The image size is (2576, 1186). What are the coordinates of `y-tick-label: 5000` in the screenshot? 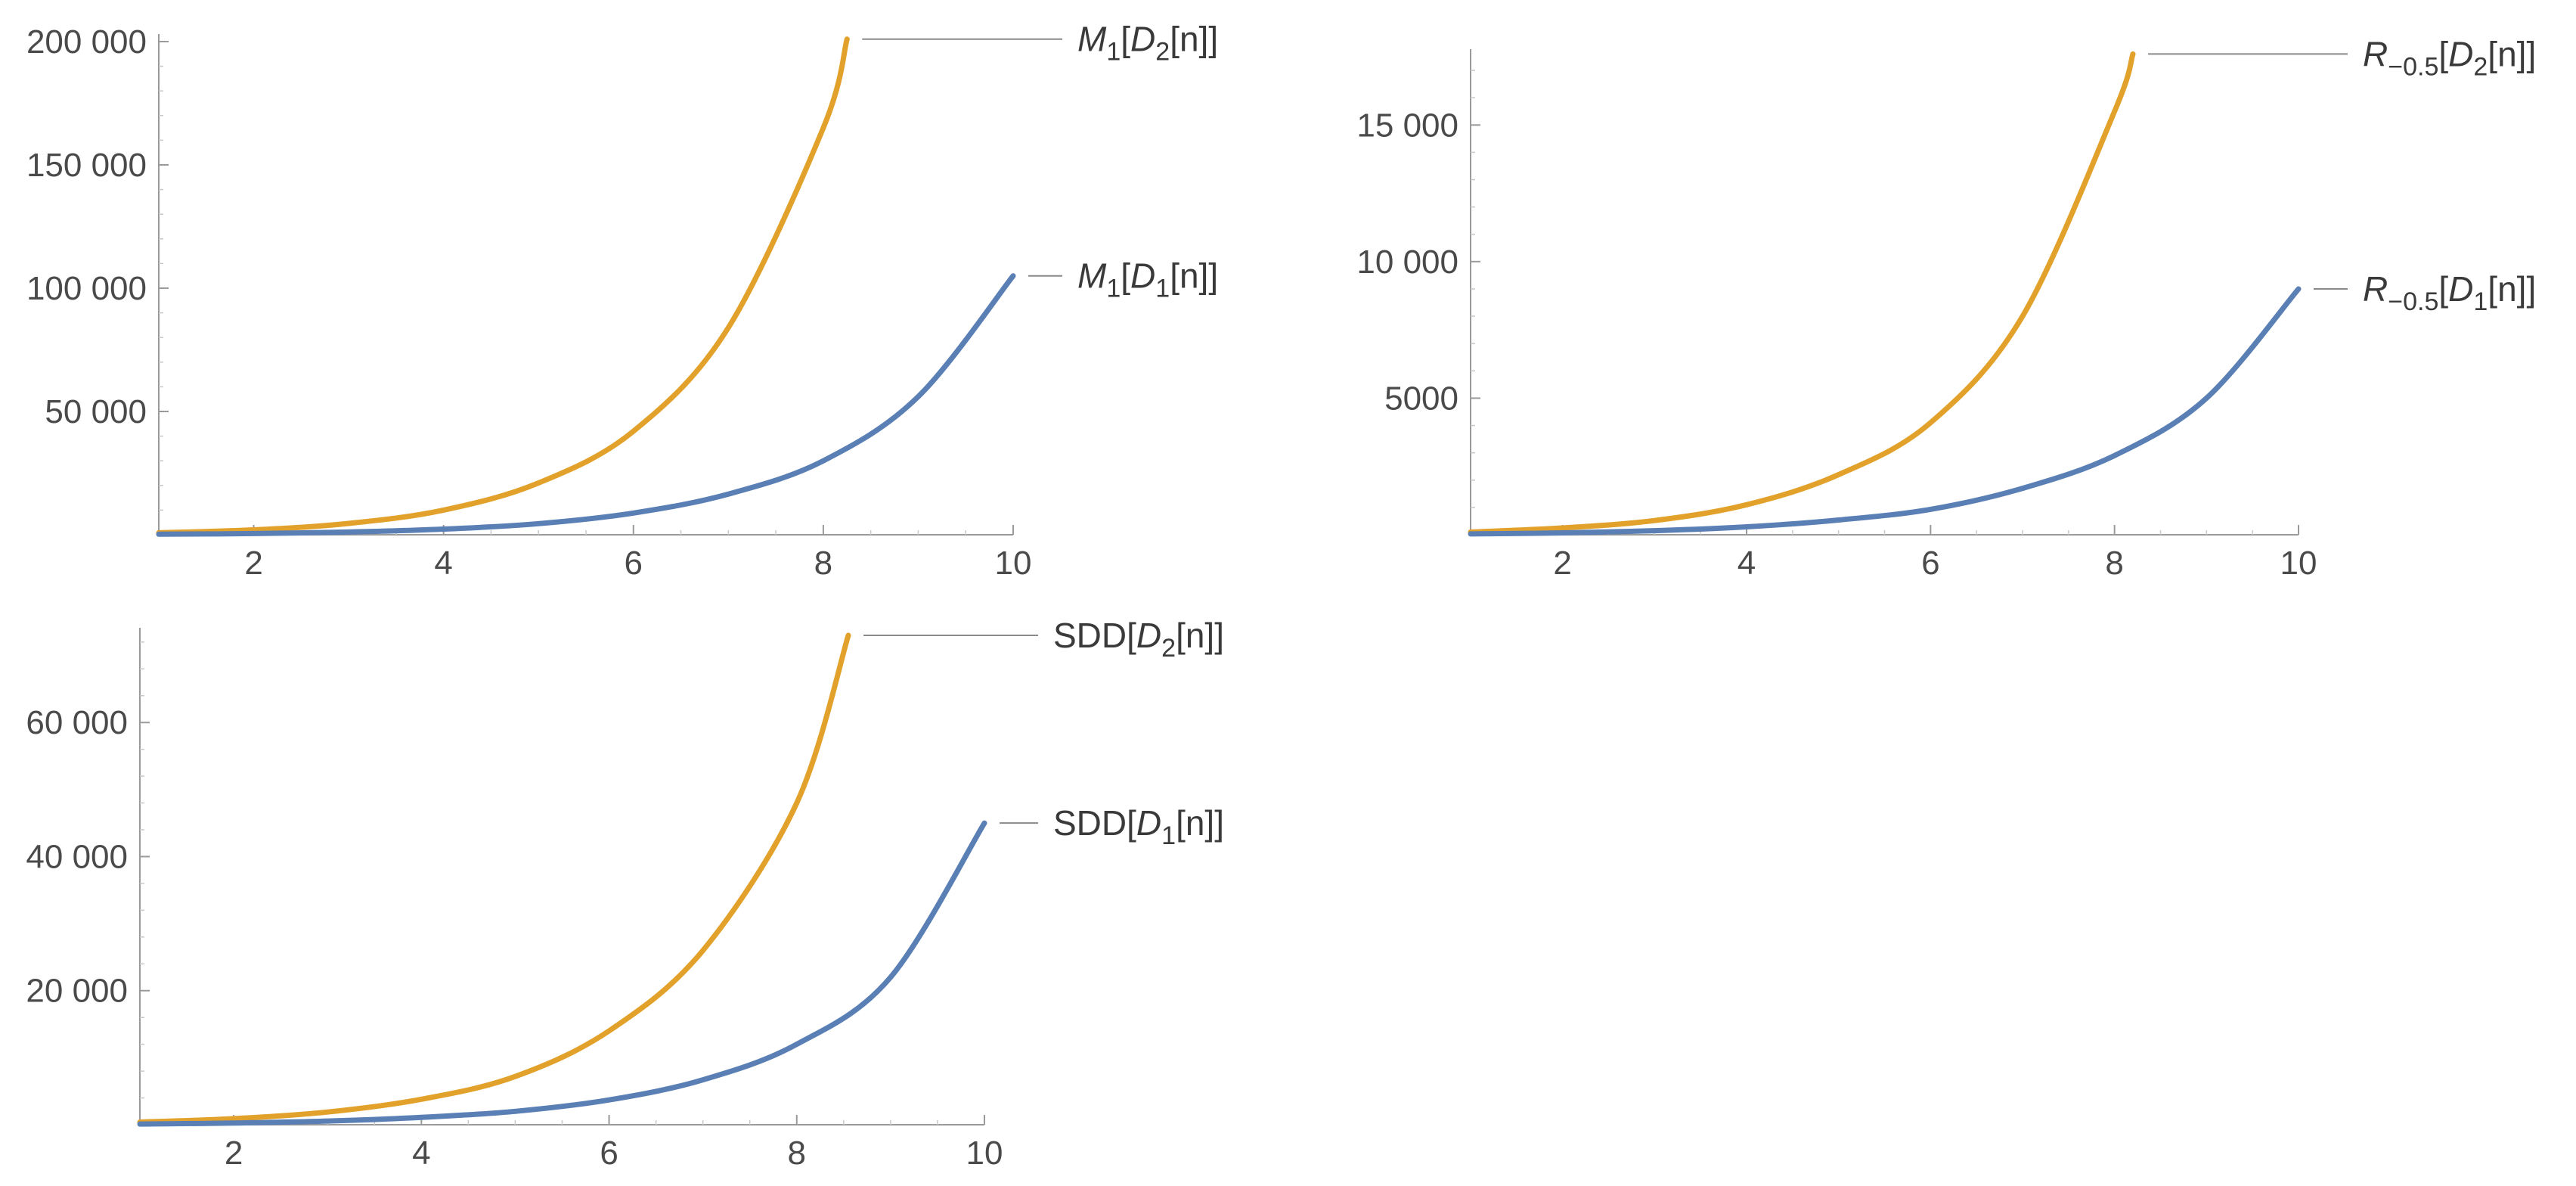 It's located at (1421, 398).